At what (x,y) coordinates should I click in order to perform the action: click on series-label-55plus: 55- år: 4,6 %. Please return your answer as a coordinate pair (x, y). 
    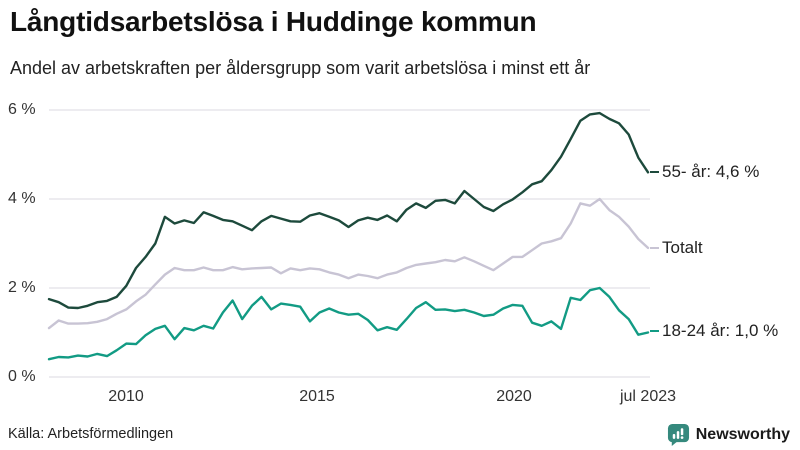
    Looking at the image, I should click on (704, 172).